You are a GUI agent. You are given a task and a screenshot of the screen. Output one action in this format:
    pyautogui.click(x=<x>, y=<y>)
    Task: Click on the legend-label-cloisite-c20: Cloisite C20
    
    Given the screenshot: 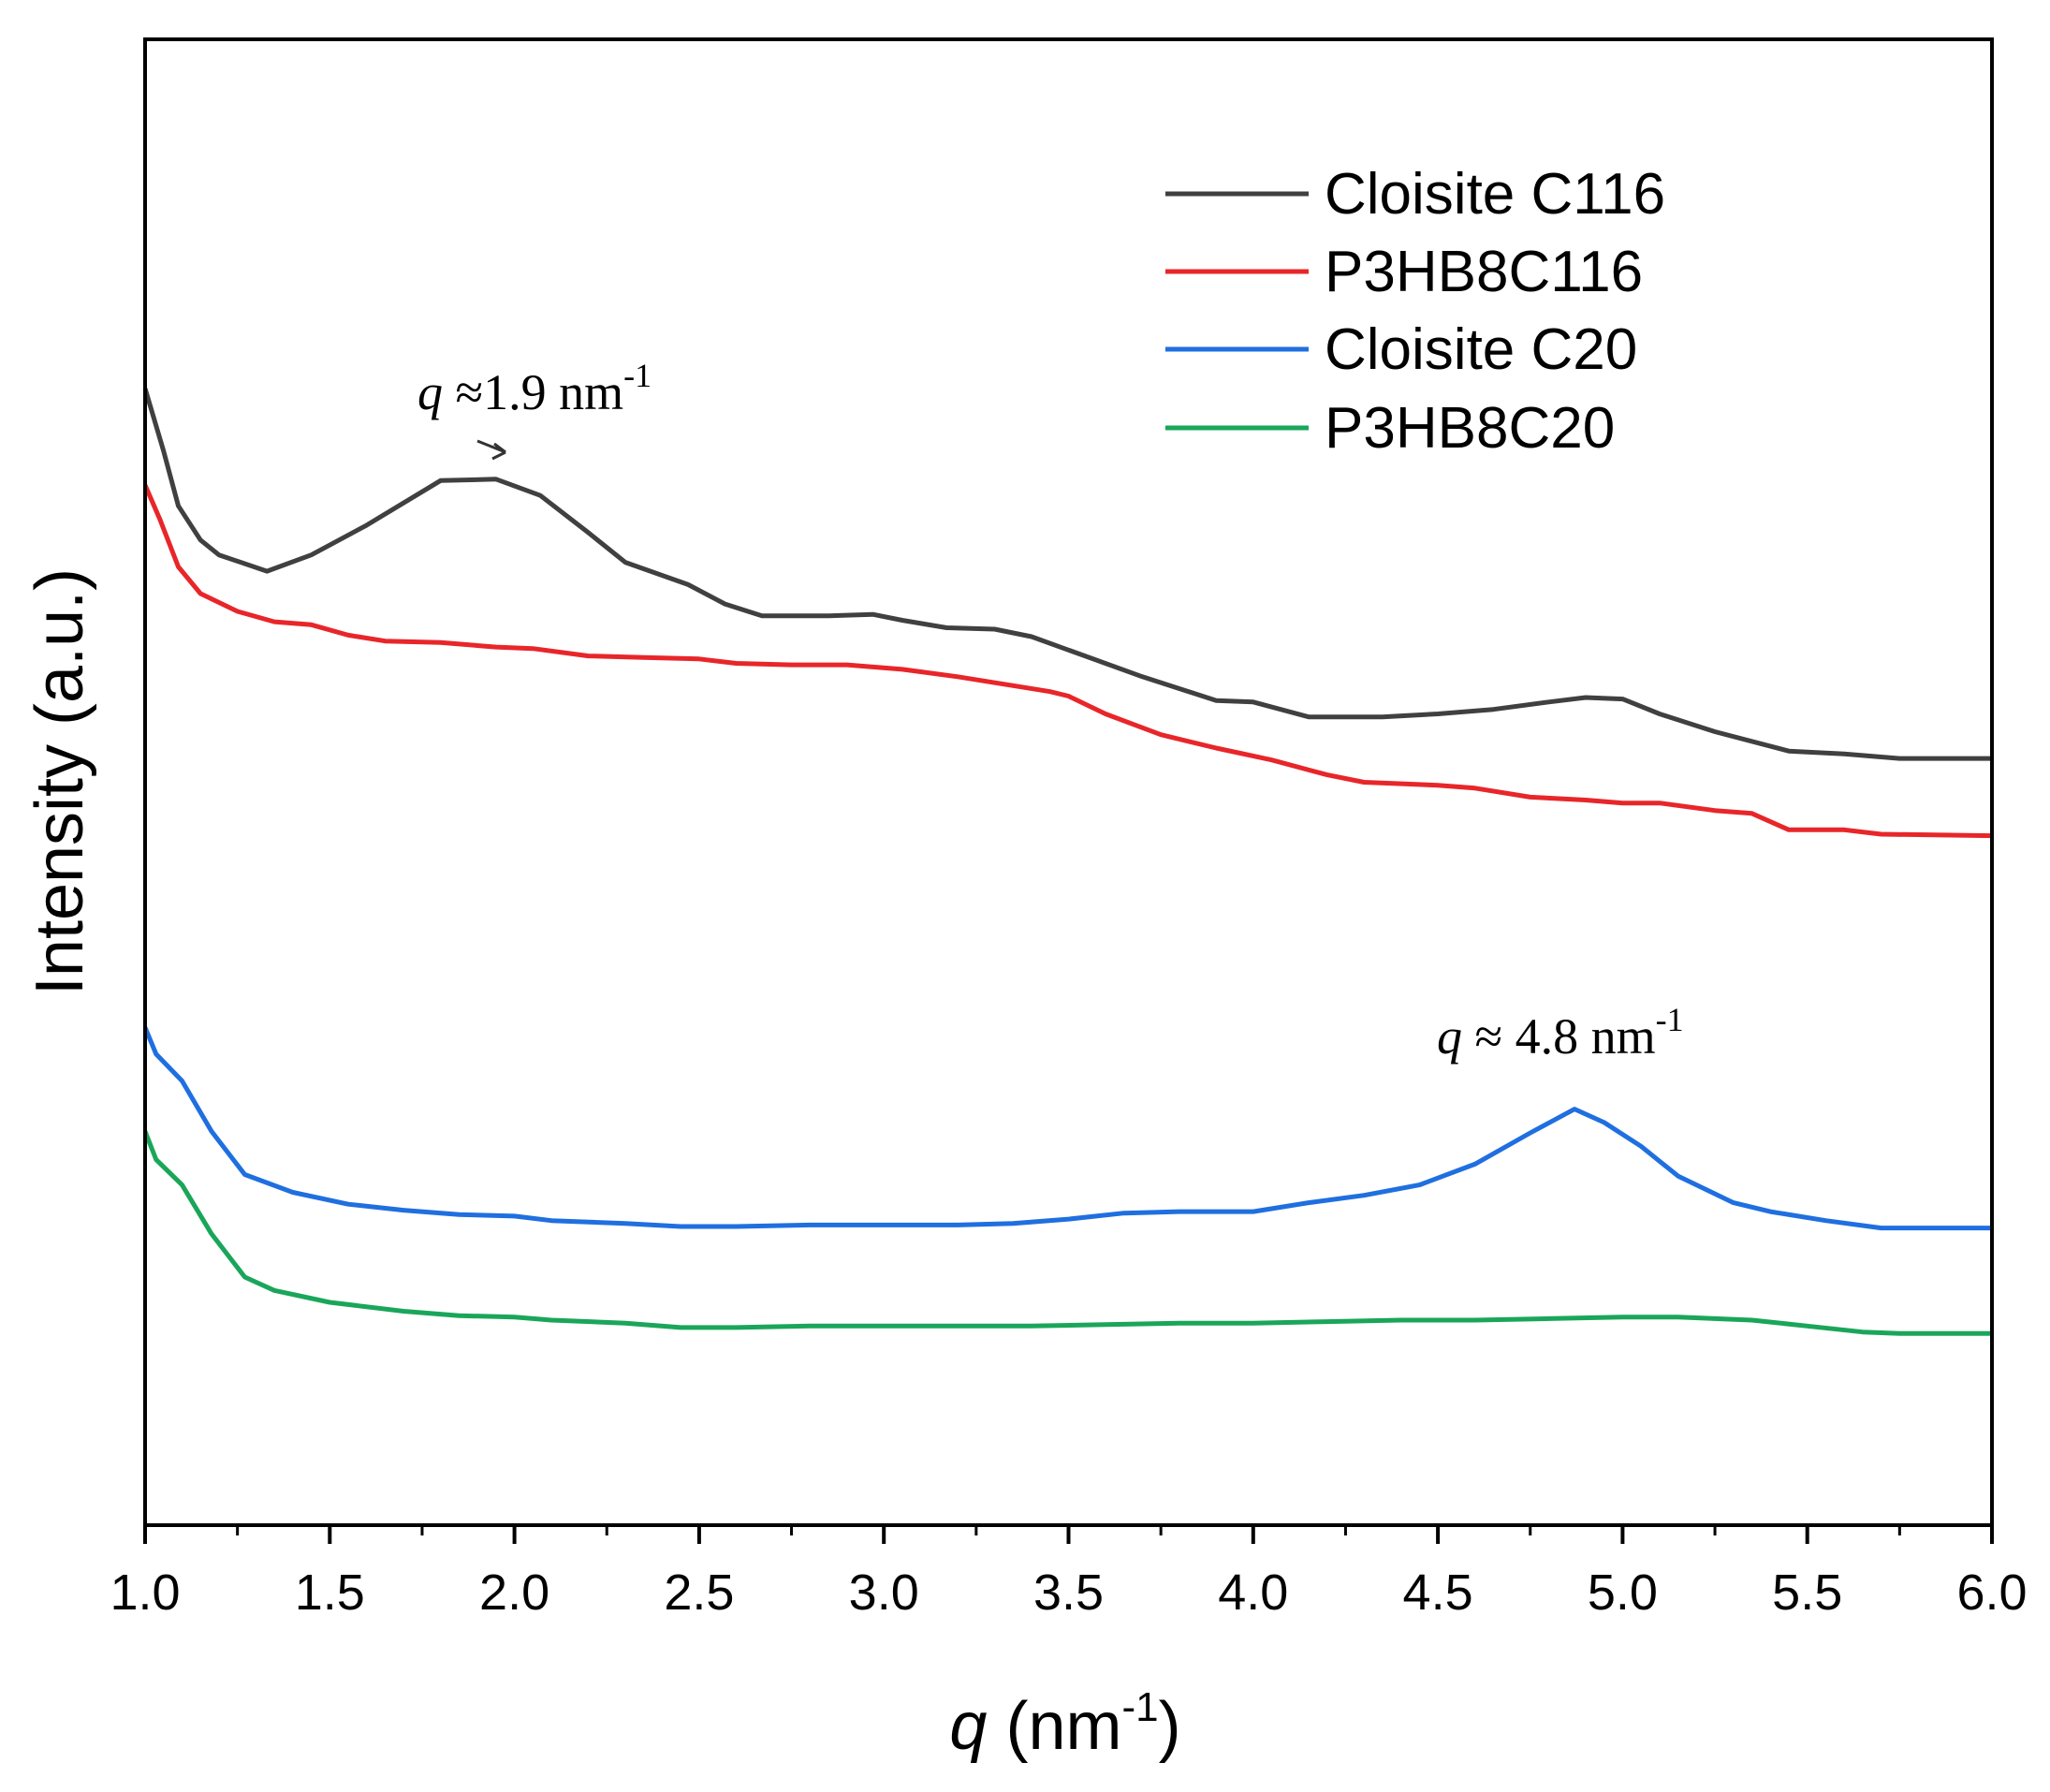 What is the action you would take?
    pyautogui.click(x=1481, y=350)
    